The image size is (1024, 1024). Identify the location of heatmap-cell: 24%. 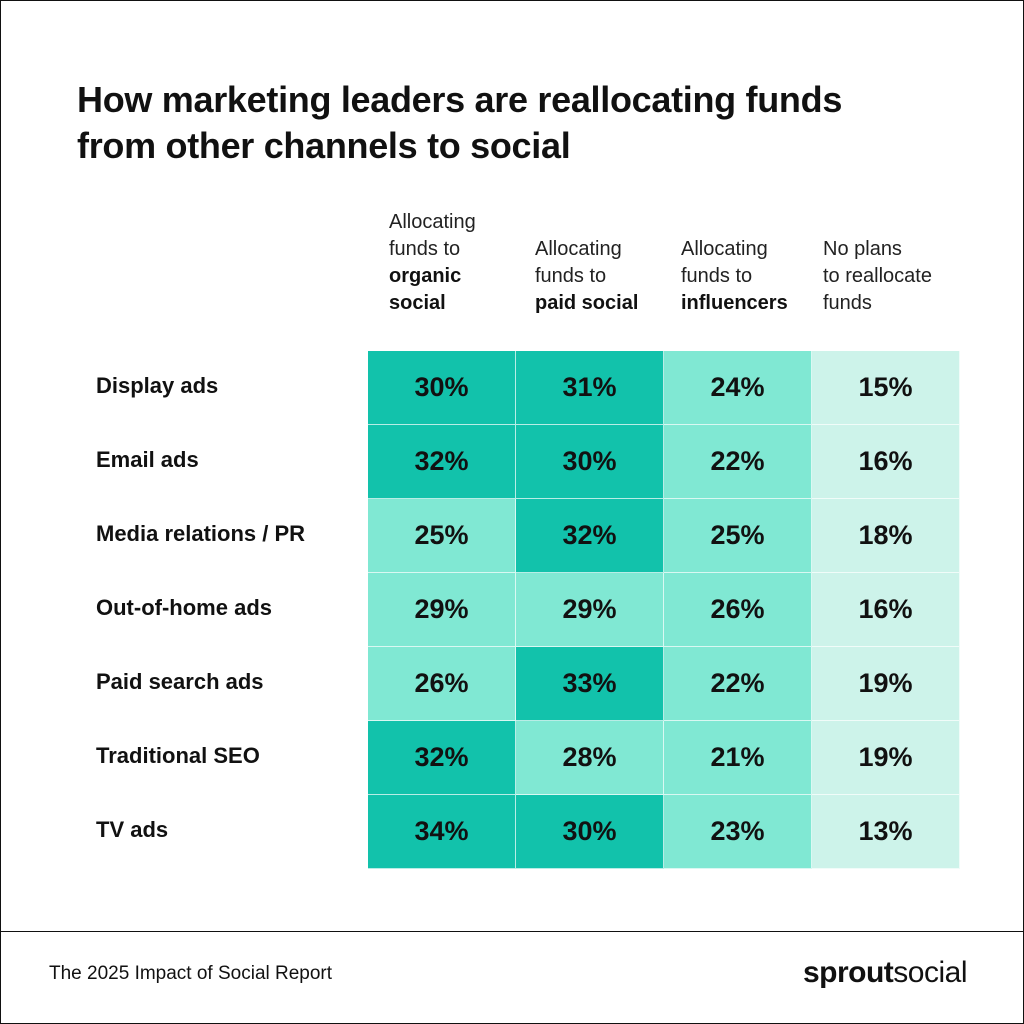
(738, 388).